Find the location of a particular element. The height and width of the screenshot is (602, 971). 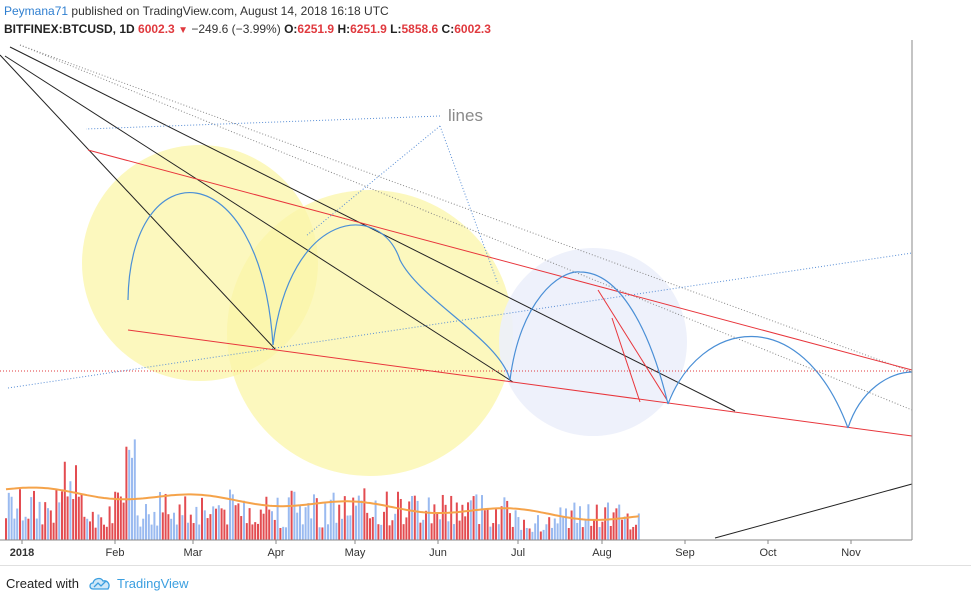

yellow-circle-right is located at coordinates (370, 333).